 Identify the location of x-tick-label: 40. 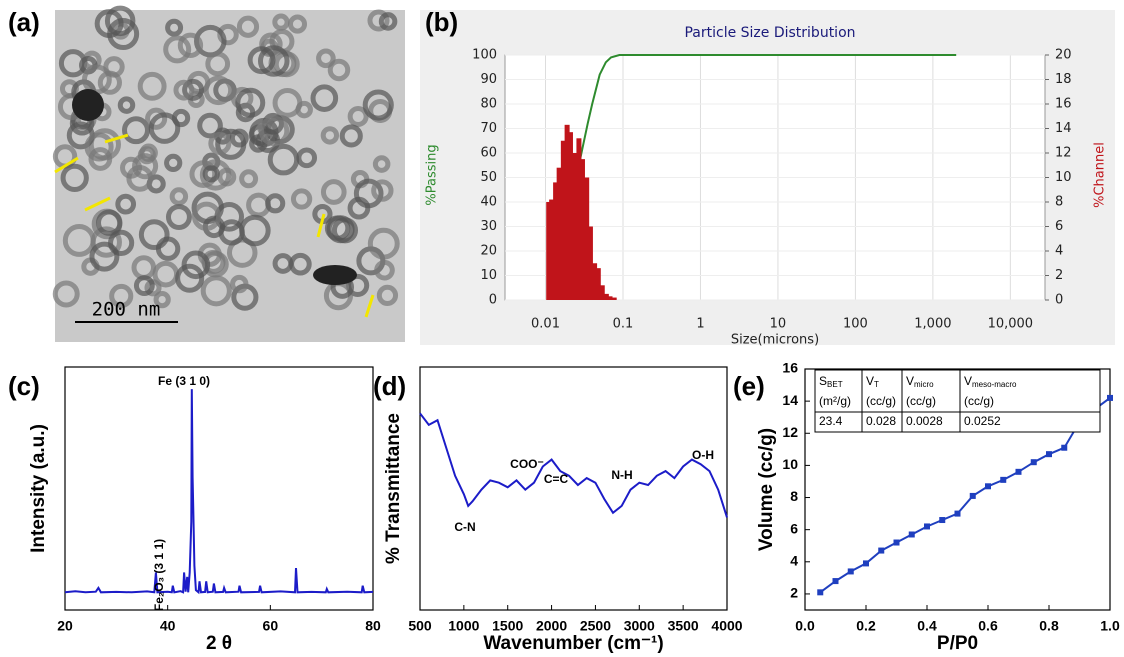
(168, 626).